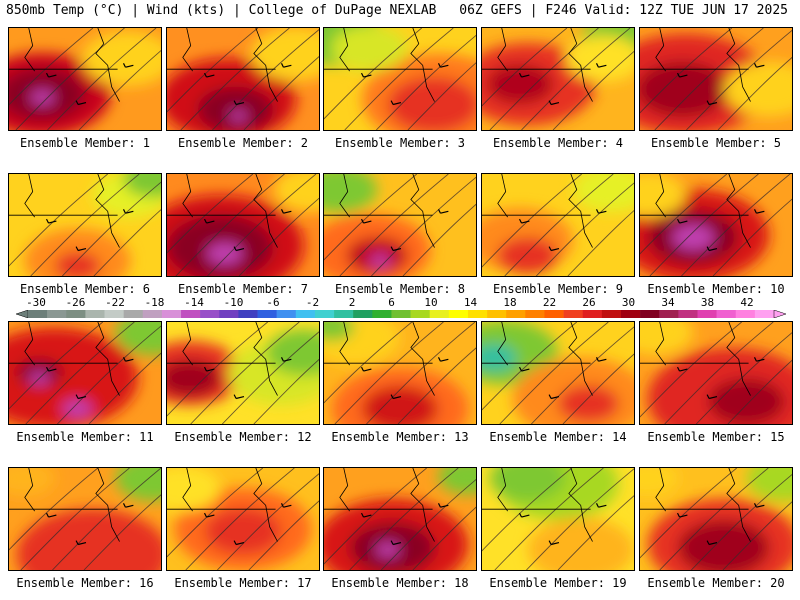  What do you see at coordinates (85, 583) in the screenshot?
I see `ensemble-member-label: Ensemble Member: 16` at bounding box center [85, 583].